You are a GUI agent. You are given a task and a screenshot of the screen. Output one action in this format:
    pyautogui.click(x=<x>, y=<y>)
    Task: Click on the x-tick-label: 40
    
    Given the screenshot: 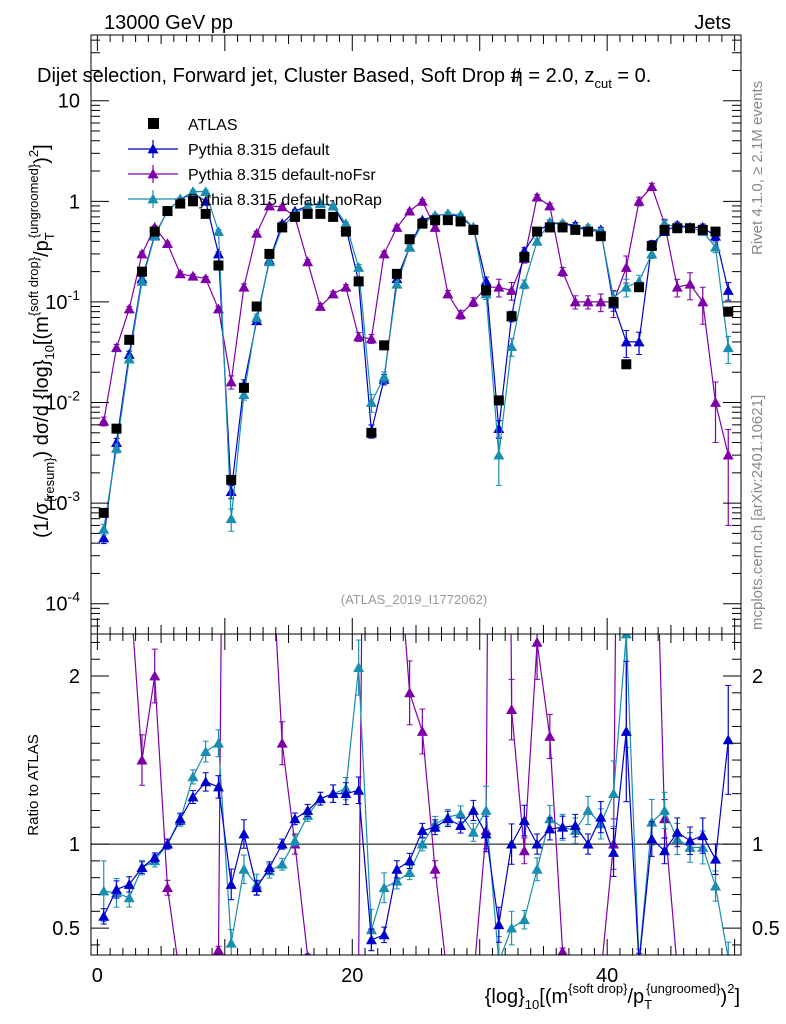 What is the action you would take?
    pyautogui.click(x=607, y=976)
    